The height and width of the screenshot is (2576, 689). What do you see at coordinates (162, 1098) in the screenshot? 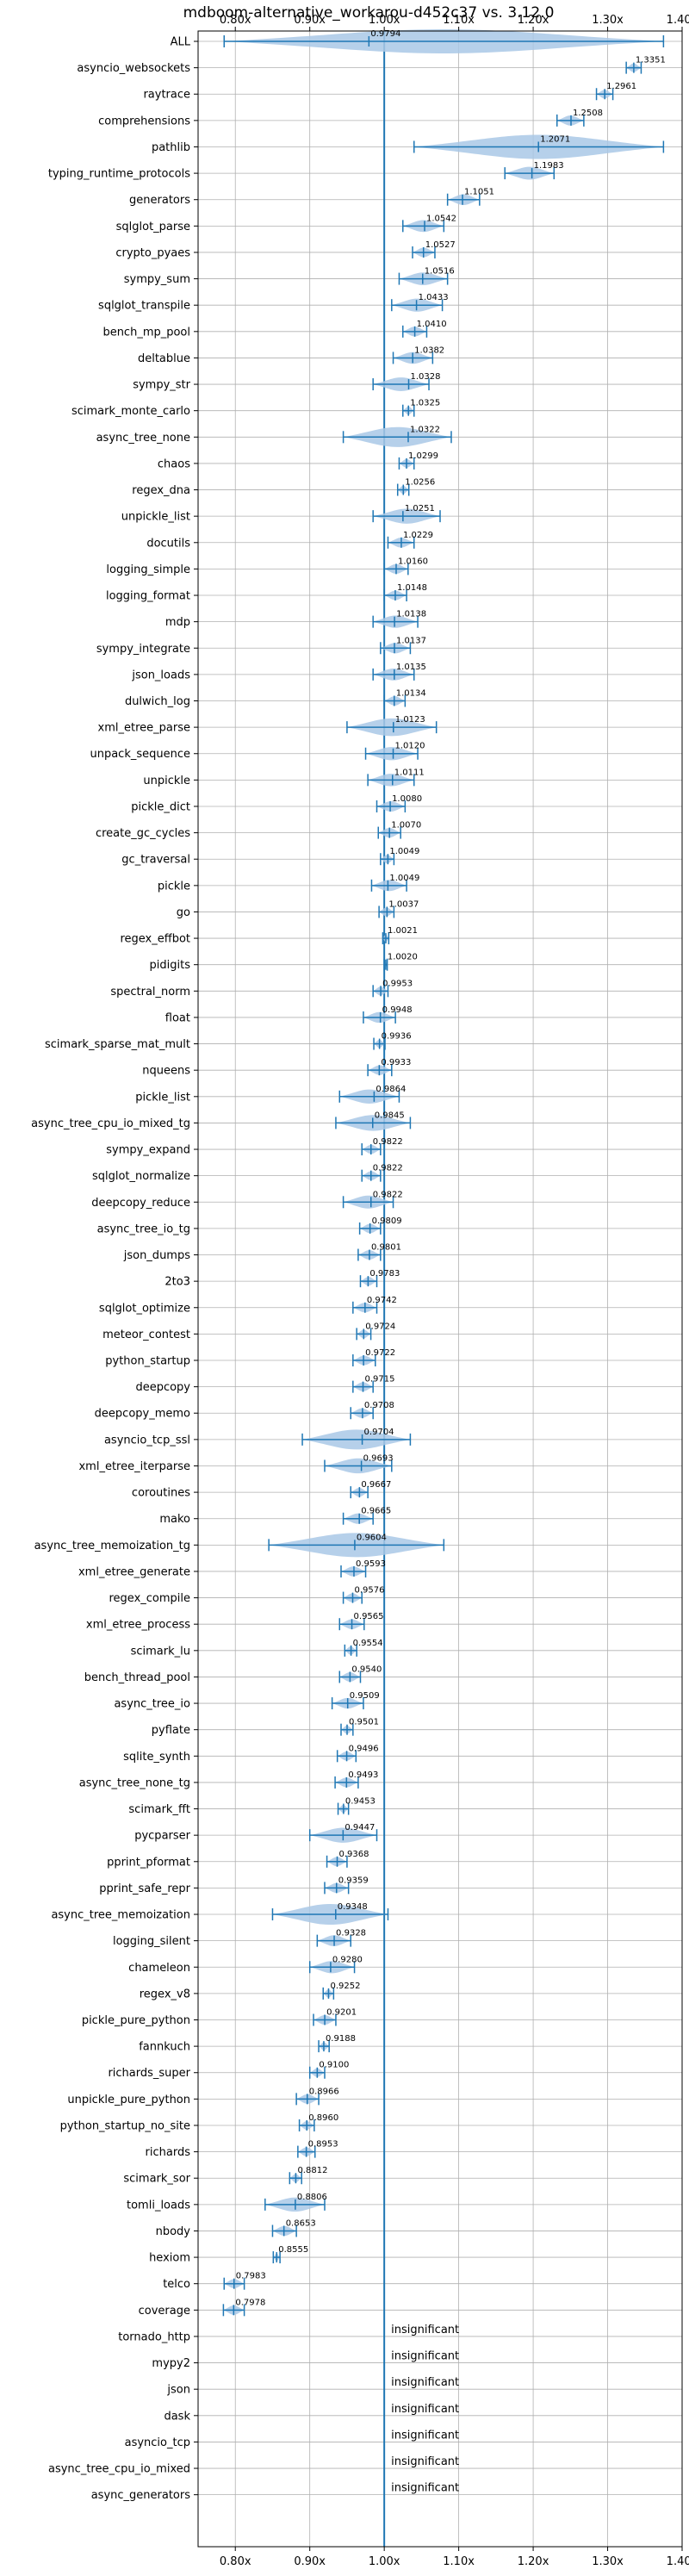
I see `benchmark-label: pickle_list` at bounding box center [162, 1098].